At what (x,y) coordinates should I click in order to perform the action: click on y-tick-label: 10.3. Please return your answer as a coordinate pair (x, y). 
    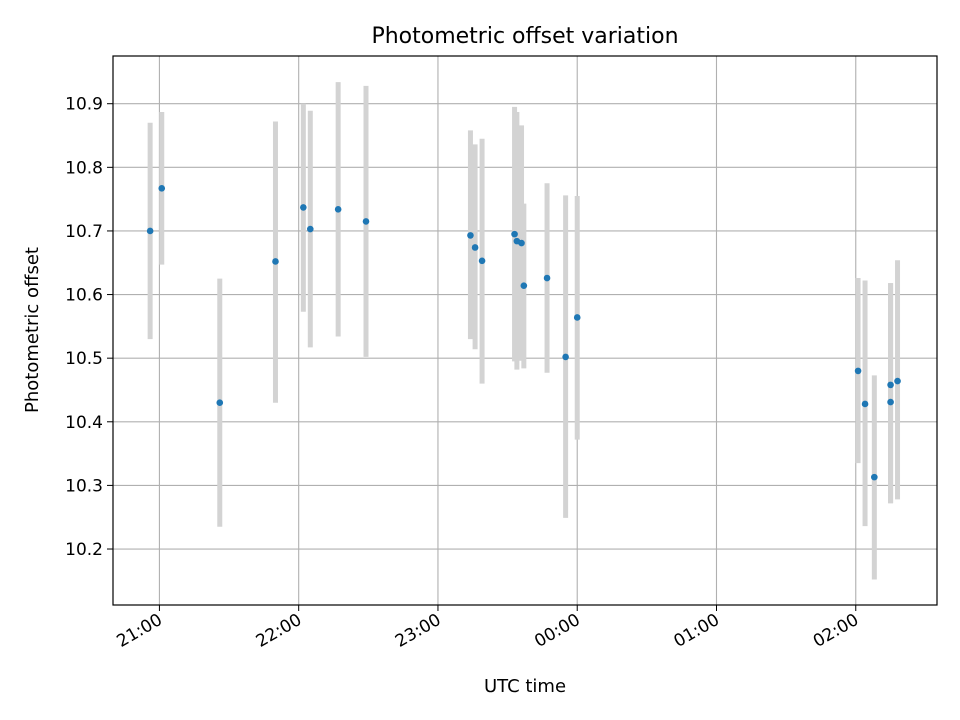
    Looking at the image, I should click on (84, 486).